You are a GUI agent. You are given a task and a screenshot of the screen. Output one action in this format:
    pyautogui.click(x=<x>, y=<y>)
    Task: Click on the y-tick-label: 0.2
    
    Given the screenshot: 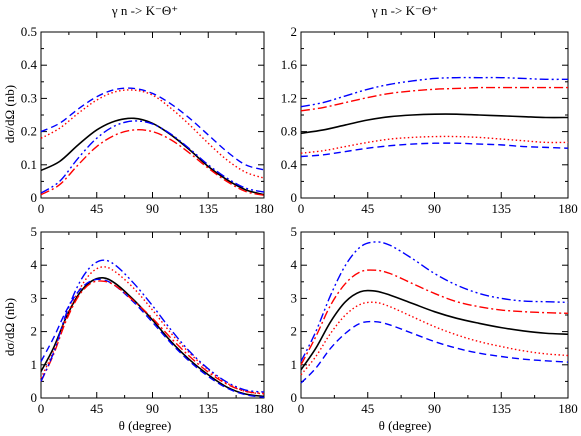 What is the action you would take?
    pyautogui.click(x=29, y=131)
    